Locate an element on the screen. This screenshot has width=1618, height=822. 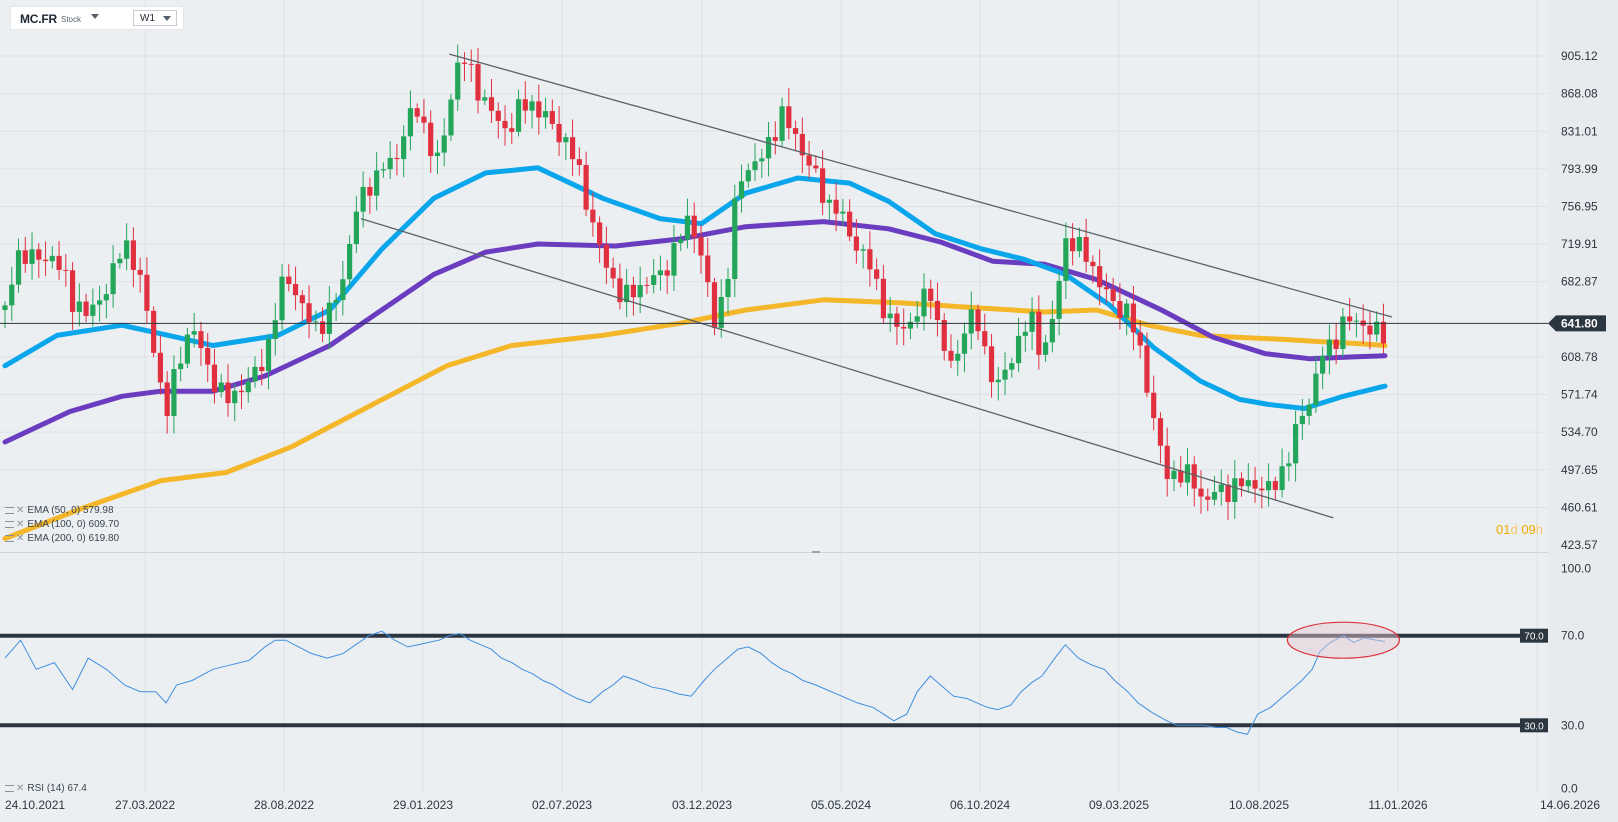
bar-countdown: 01d 09h is located at coordinates (1519, 529).